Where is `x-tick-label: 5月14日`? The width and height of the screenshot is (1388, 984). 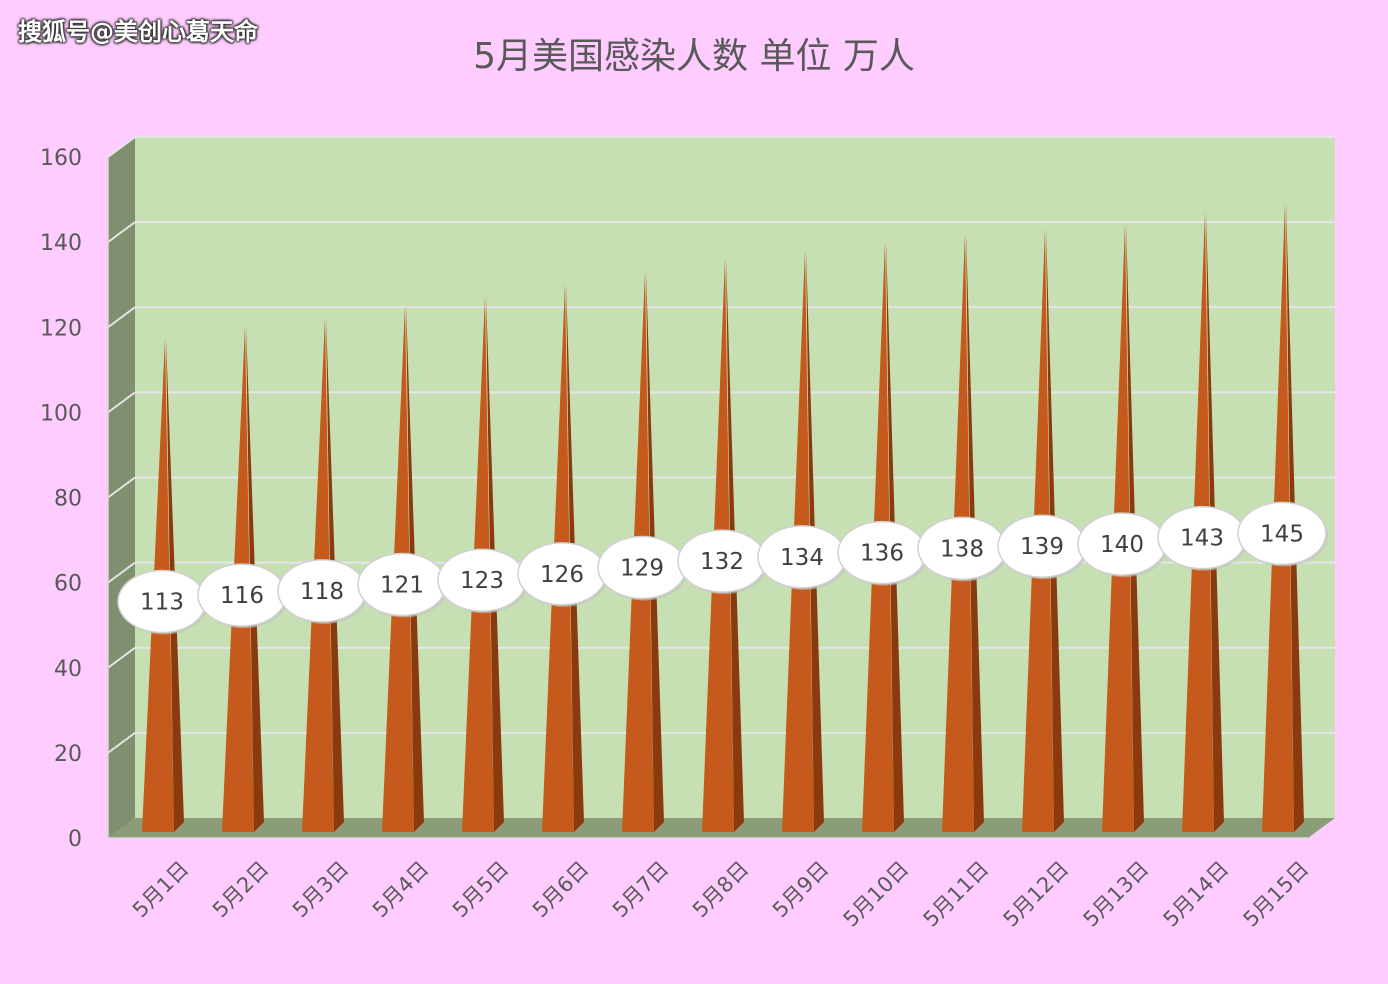
x-tick-label: 5月14日 is located at coordinates (1196, 894).